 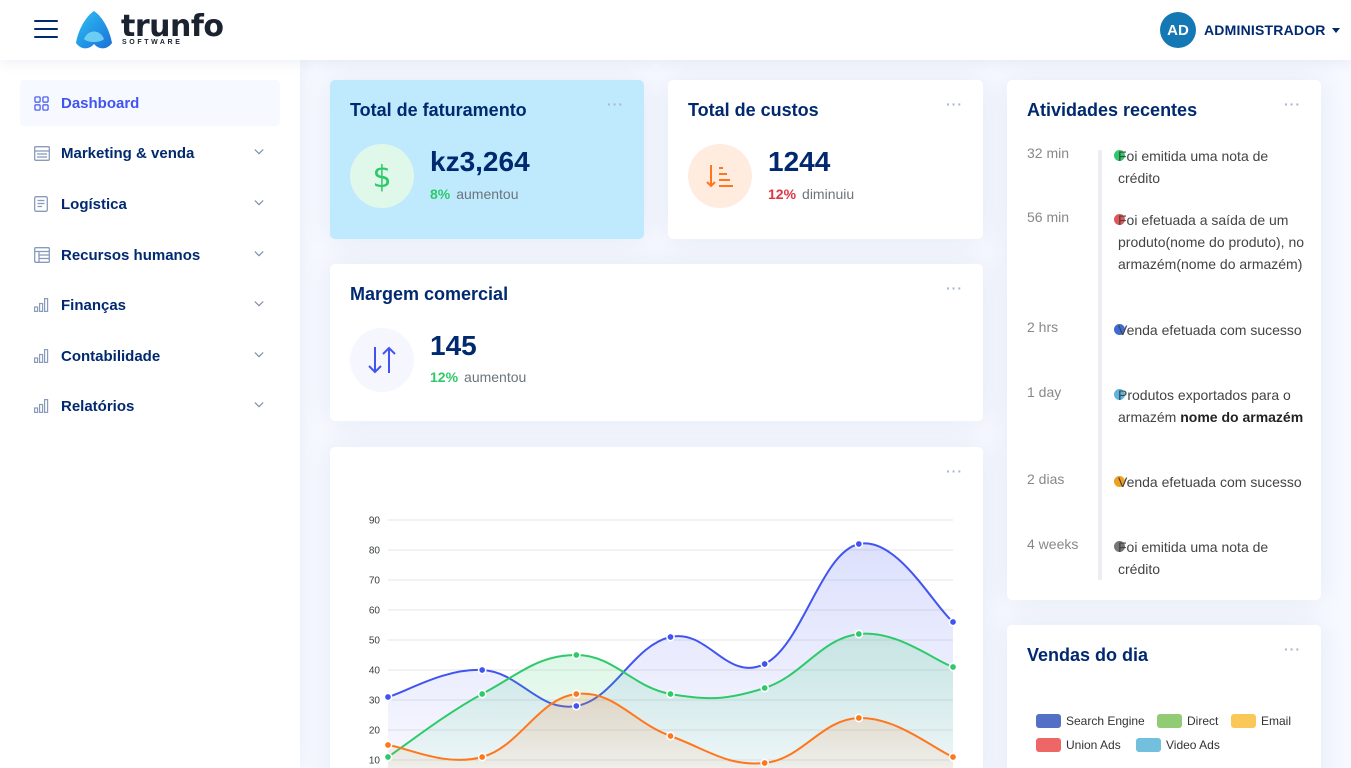 What do you see at coordinates (1087, 655) in the screenshot?
I see `card-title: Vendas do dia` at bounding box center [1087, 655].